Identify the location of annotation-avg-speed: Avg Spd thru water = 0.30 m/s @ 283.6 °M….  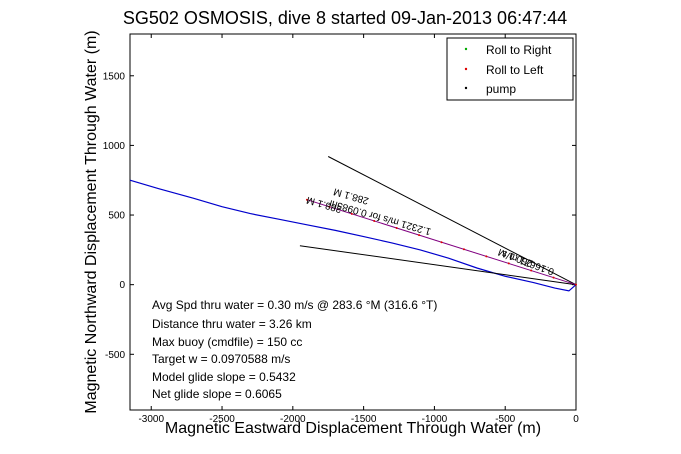
(294, 305).